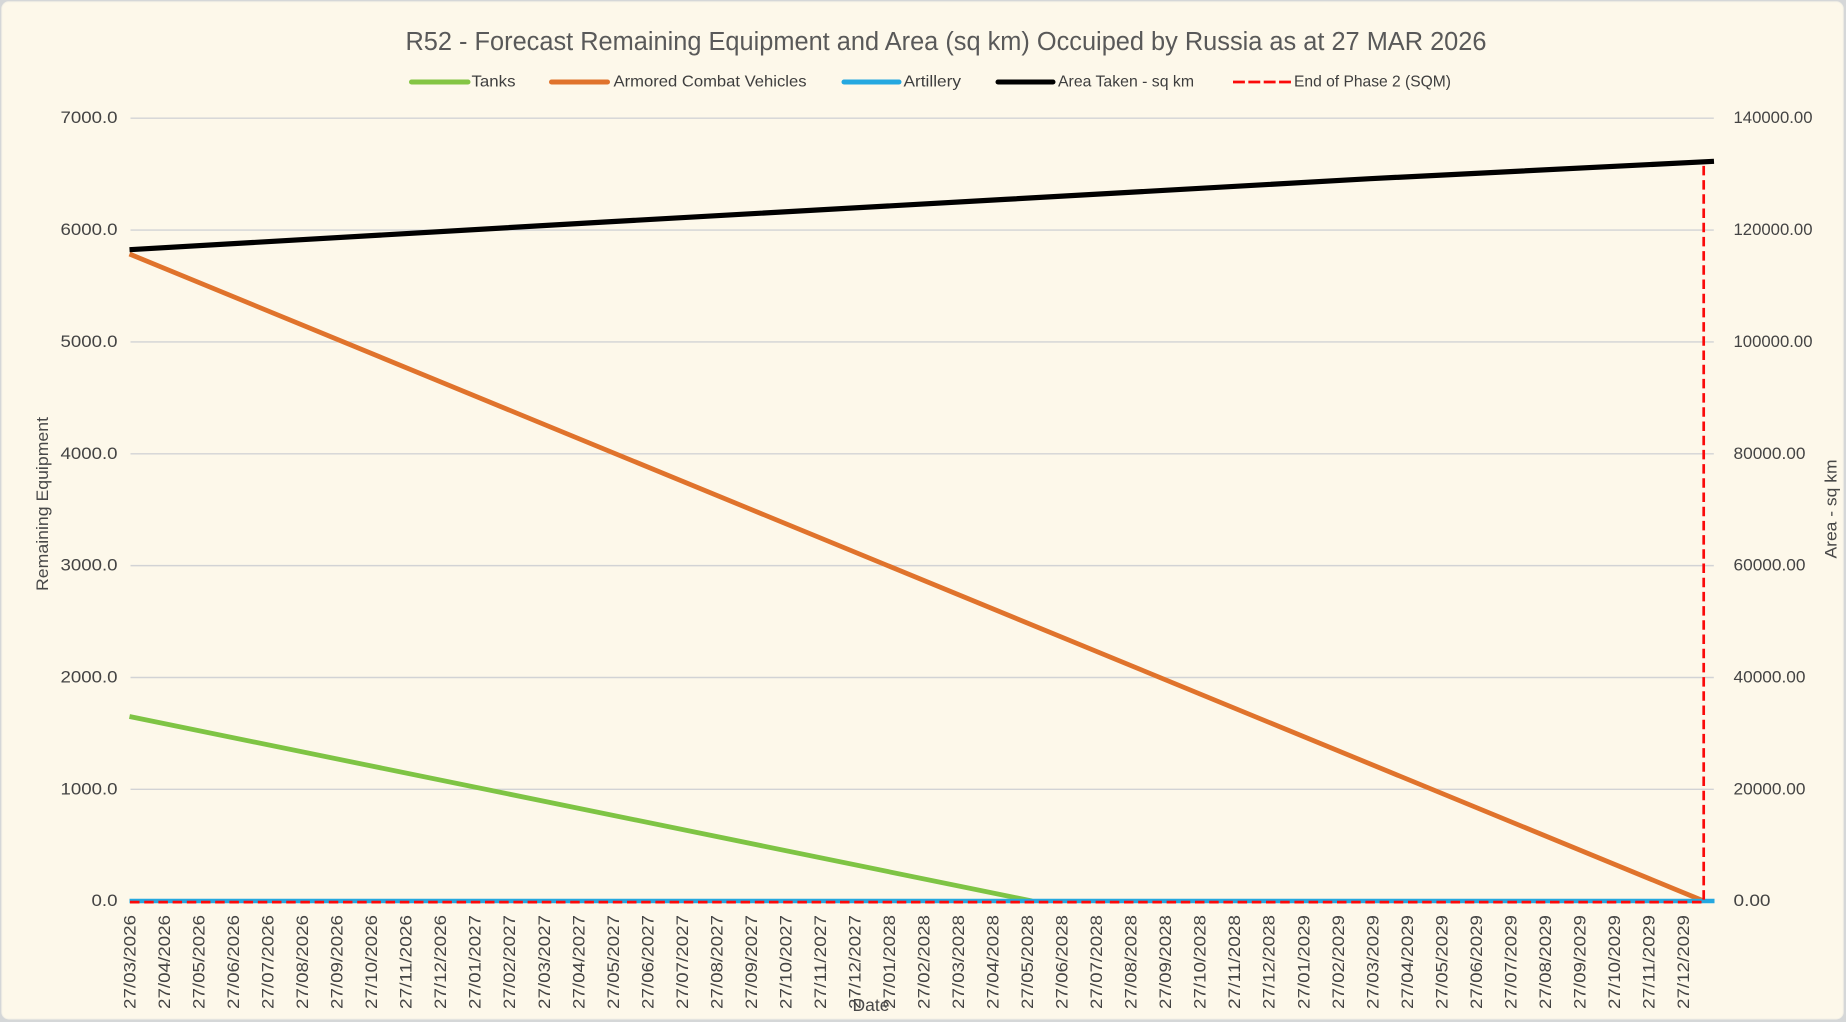 The image size is (1846, 1027). I want to click on svg-text: 27/05/2027, so click(614, 962).